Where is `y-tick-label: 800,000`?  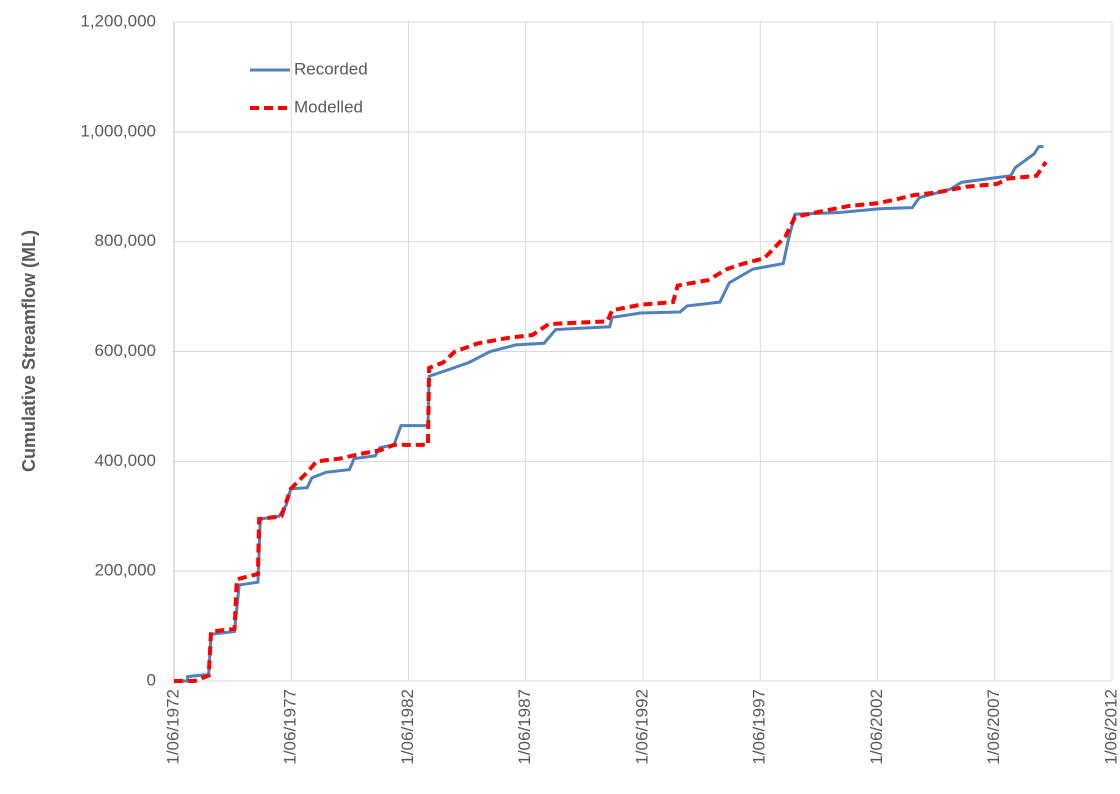
y-tick-label: 800,000 is located at coordinates (125, 240).